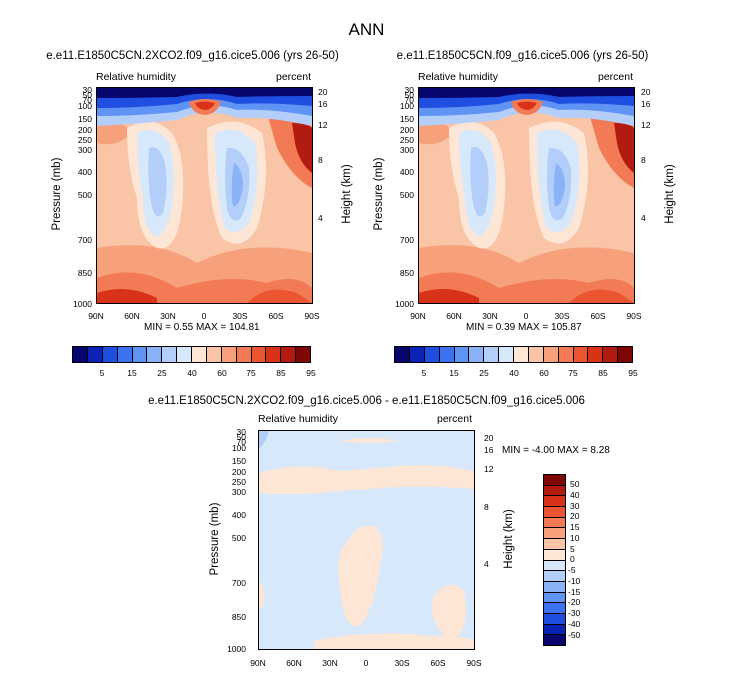 The image size is (733, 673). What do you see at coordinates (572, 559) in the screenshot?
I see `colorbar-label: 0` at bounding box center [572, 559].